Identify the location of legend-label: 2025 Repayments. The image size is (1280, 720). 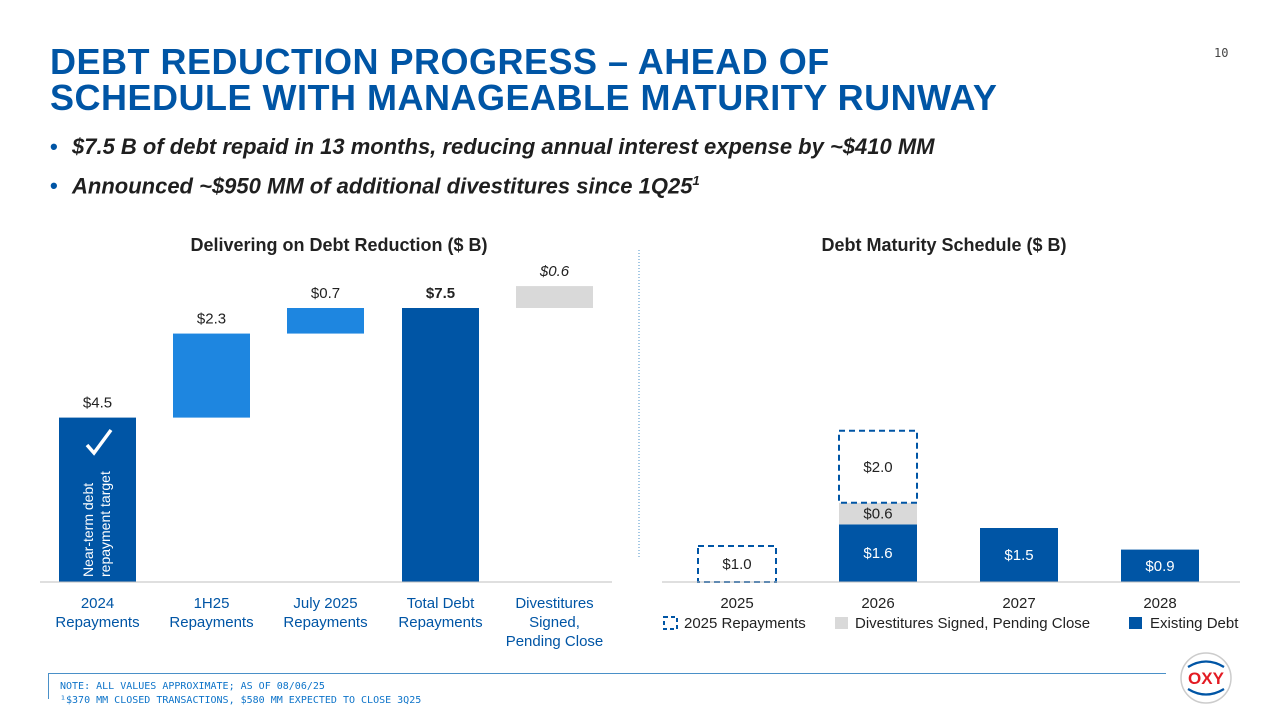
(745, 623).